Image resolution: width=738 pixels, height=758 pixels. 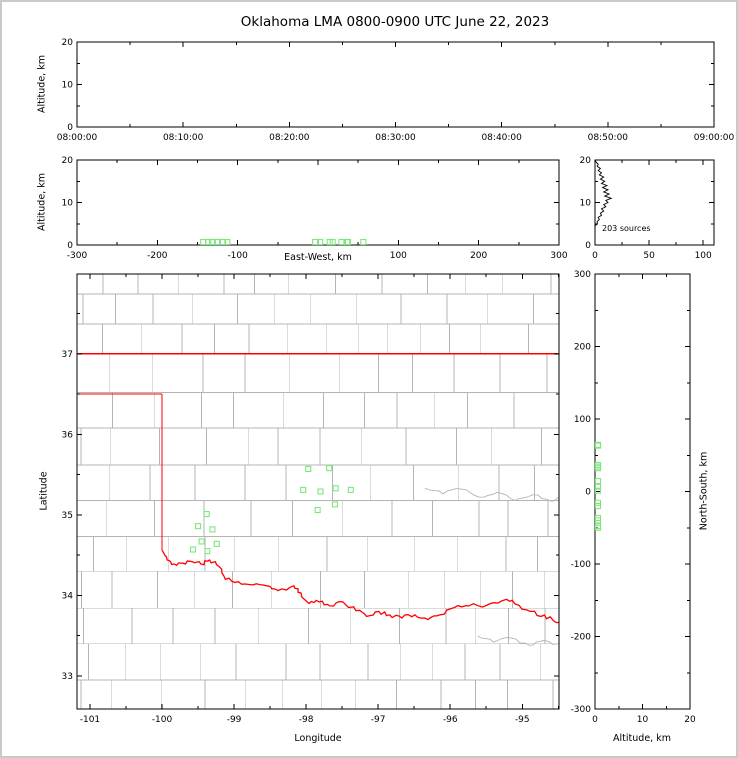 What do you see at coordinates (157, 256) in the screenshot?
I see `x-tick-label: -200` at bounding box center [157, 256].